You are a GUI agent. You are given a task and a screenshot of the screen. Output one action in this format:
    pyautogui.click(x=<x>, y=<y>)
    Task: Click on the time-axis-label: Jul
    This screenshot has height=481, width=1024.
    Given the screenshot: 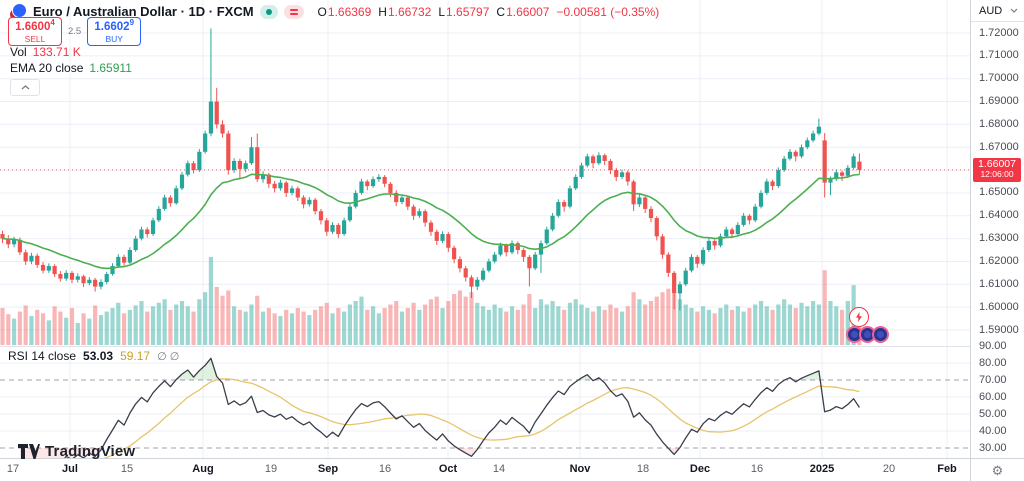 What is the action you would take?
    pyautogui.click(x=70, y=469)
    